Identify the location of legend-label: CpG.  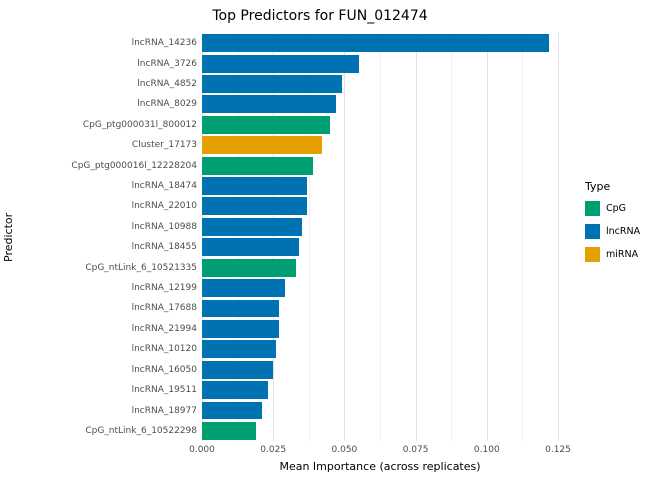
(616, 208).